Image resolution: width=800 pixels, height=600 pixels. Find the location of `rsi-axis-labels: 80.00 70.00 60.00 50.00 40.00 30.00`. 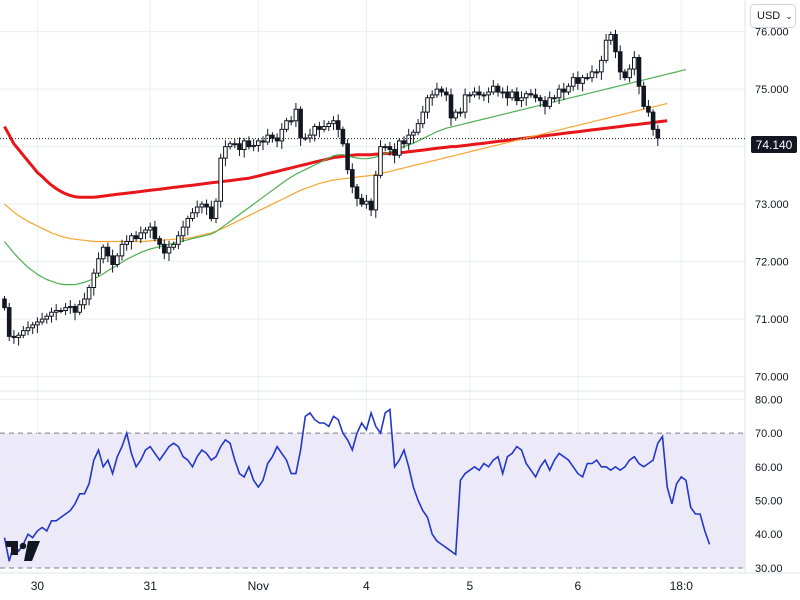

rsi-axis-labels: 80.00 70.00 60.00 50.00 40.00 30.00 is located at coordinates (769, 484).